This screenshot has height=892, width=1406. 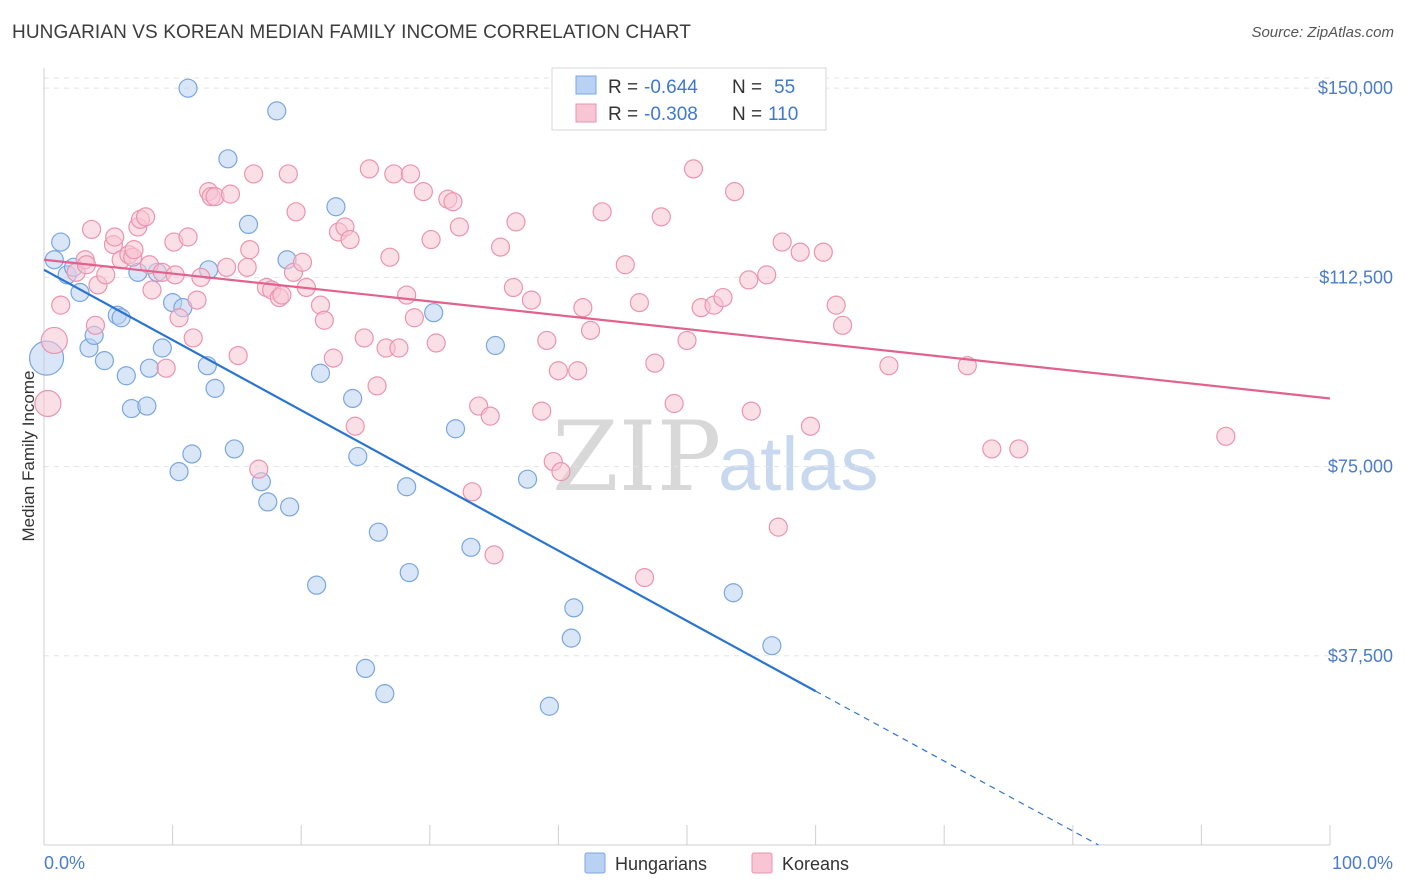 I want to click on stats-legend: R = -0.644 N = 55 R = -0.308 N = 110, so click(x=689, y=99).